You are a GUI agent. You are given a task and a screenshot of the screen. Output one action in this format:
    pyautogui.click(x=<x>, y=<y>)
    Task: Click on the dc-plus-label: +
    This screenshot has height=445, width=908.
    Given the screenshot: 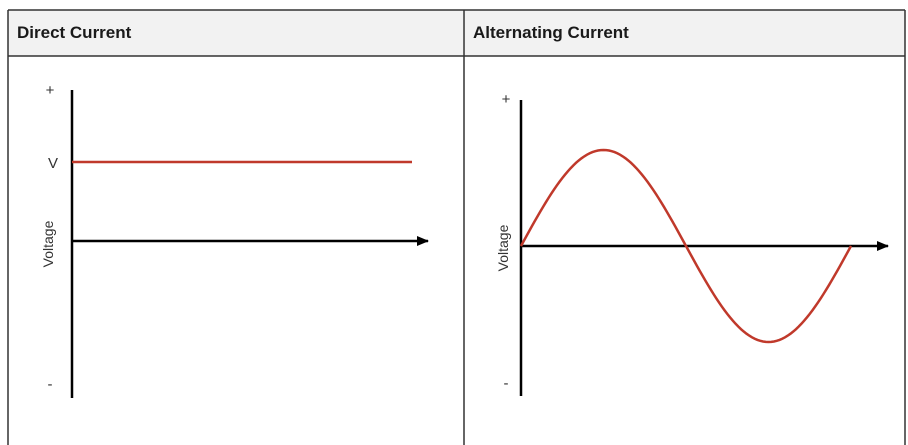 What is the action you would take?
    pyautogui.click(x=50, y=90)
    